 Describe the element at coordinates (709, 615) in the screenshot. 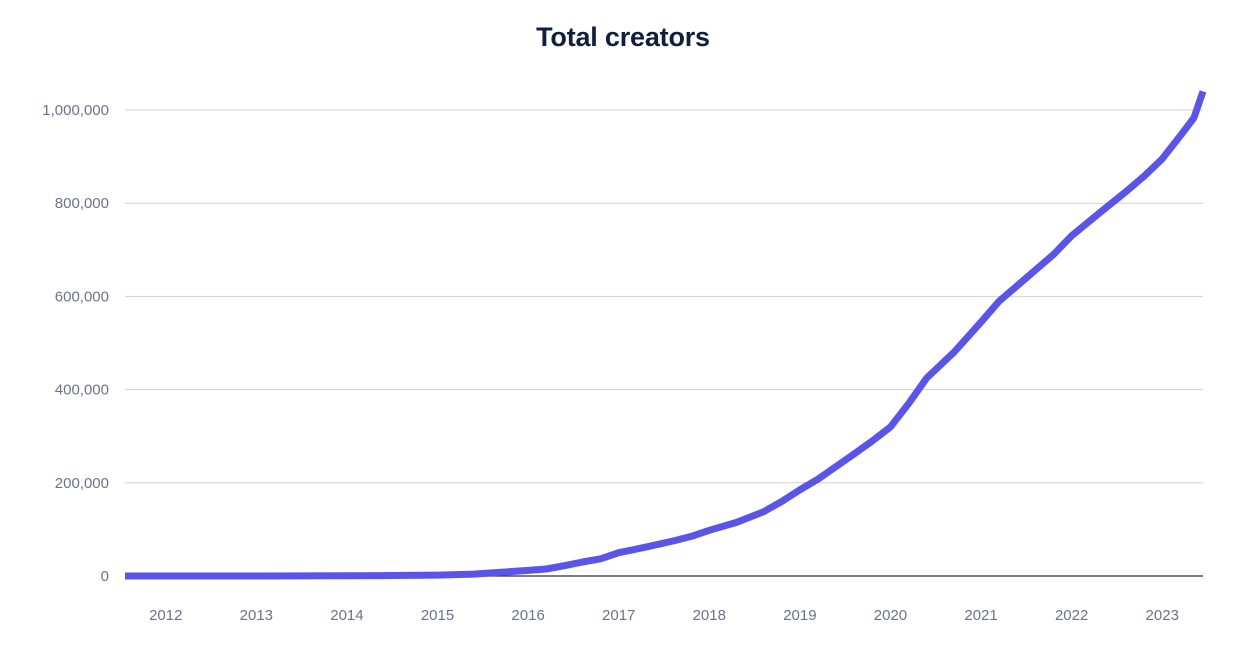

I see `x-tick-label: 2018` at that location.